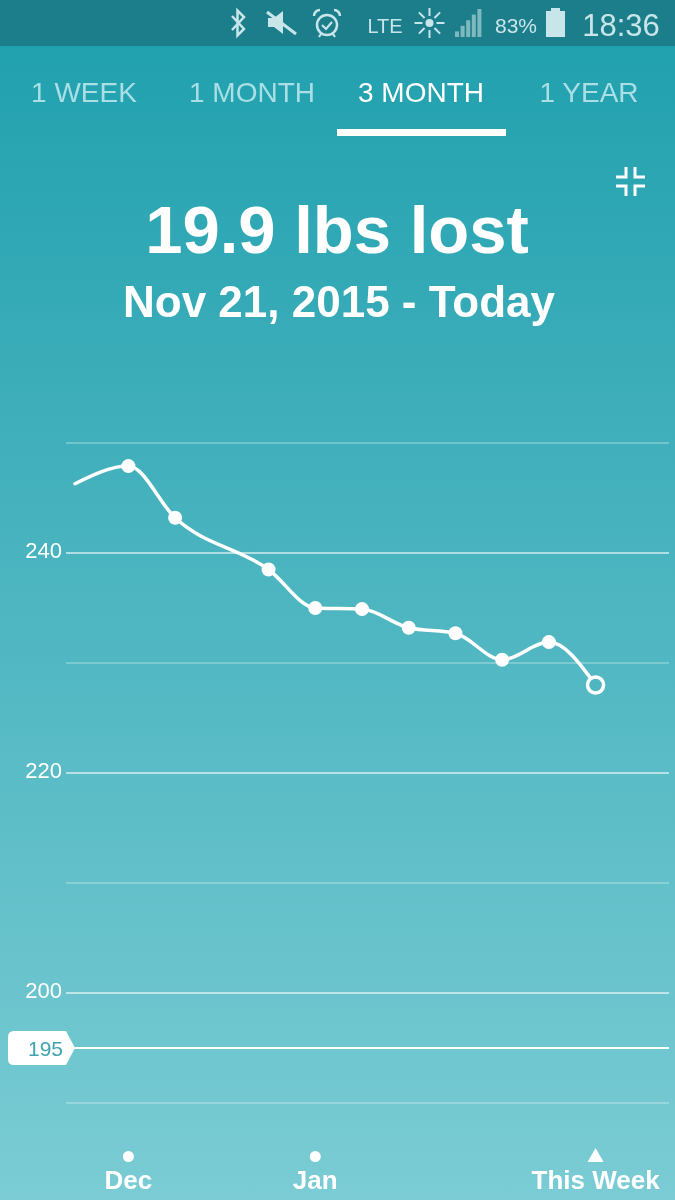  What do you see at coordinates (45, 1048) in the screenshot?
I see `ref-line-label: 195` at bounding box center [45, 1048].